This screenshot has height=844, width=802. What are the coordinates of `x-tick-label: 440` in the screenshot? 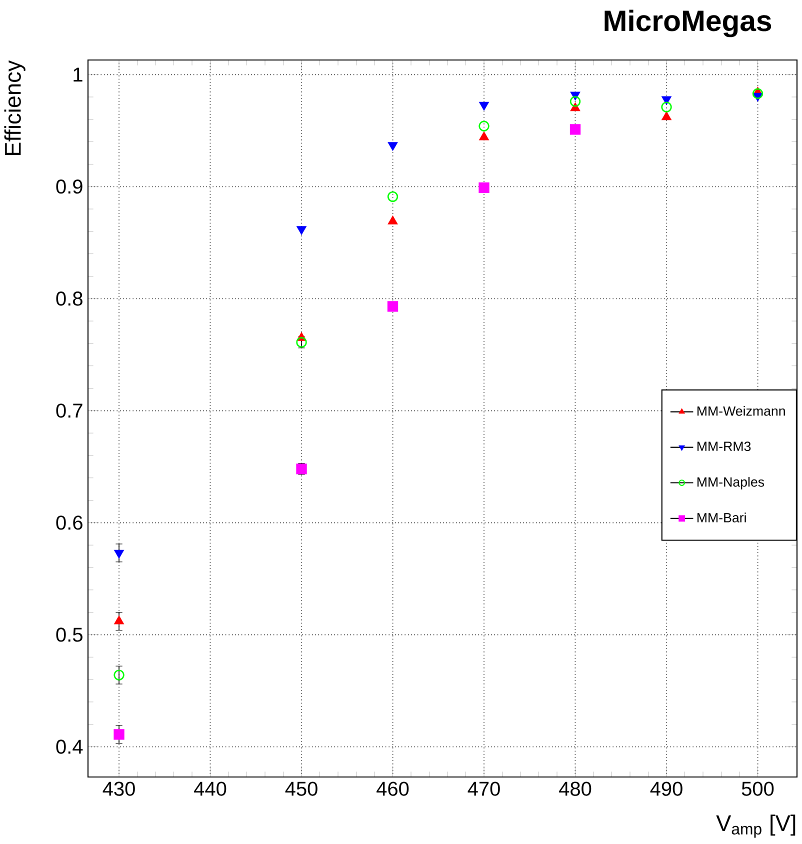 It's located at (210, 789).